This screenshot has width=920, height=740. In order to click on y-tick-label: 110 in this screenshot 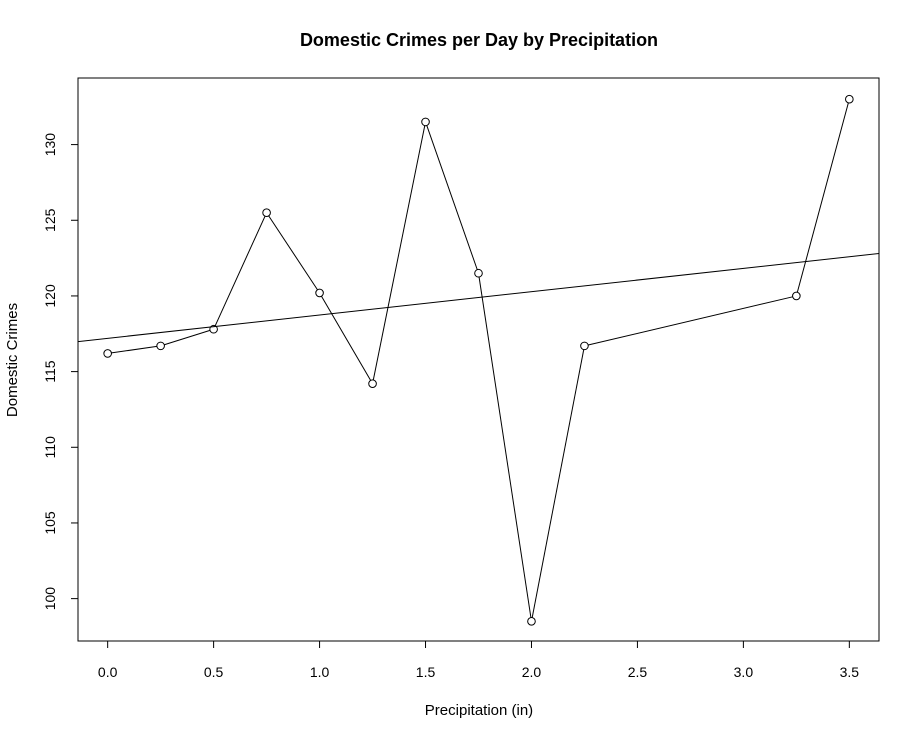, I will do `click(50, 447)`.